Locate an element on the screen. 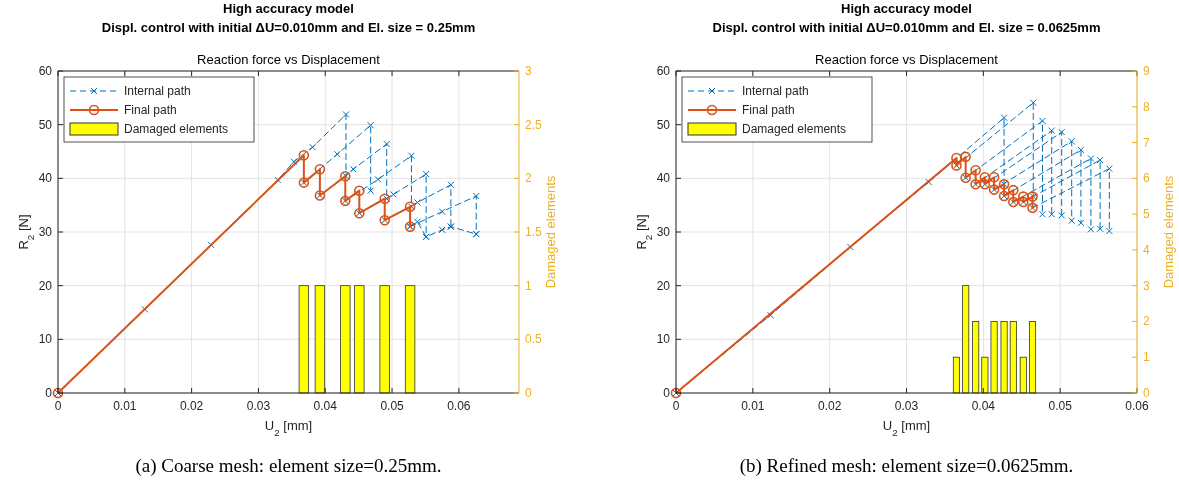 The height and width of the screenshot is (490, 1179). chart-title: High accuracy model Displ. control with initial ΔU=0.010mm and El. size = 0.0625mm is located at coordinates (906, 18).